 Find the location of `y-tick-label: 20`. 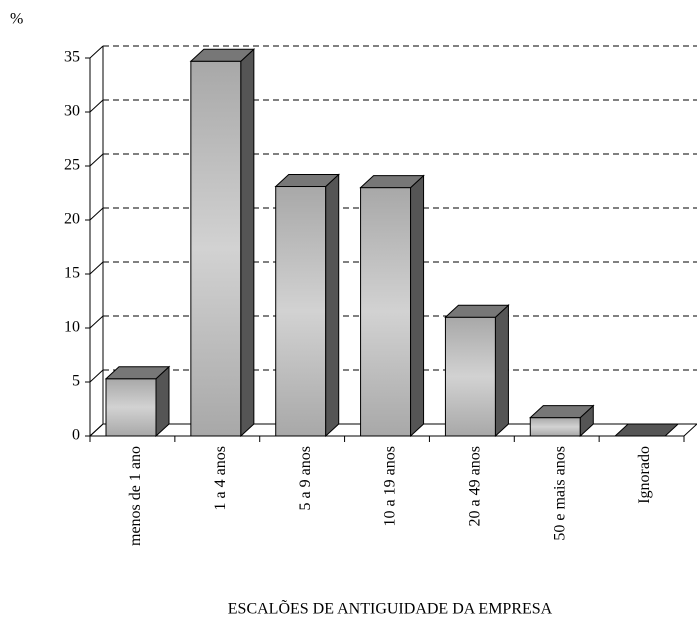

y-tick-label: 20 is located at coordinates (72, 219).